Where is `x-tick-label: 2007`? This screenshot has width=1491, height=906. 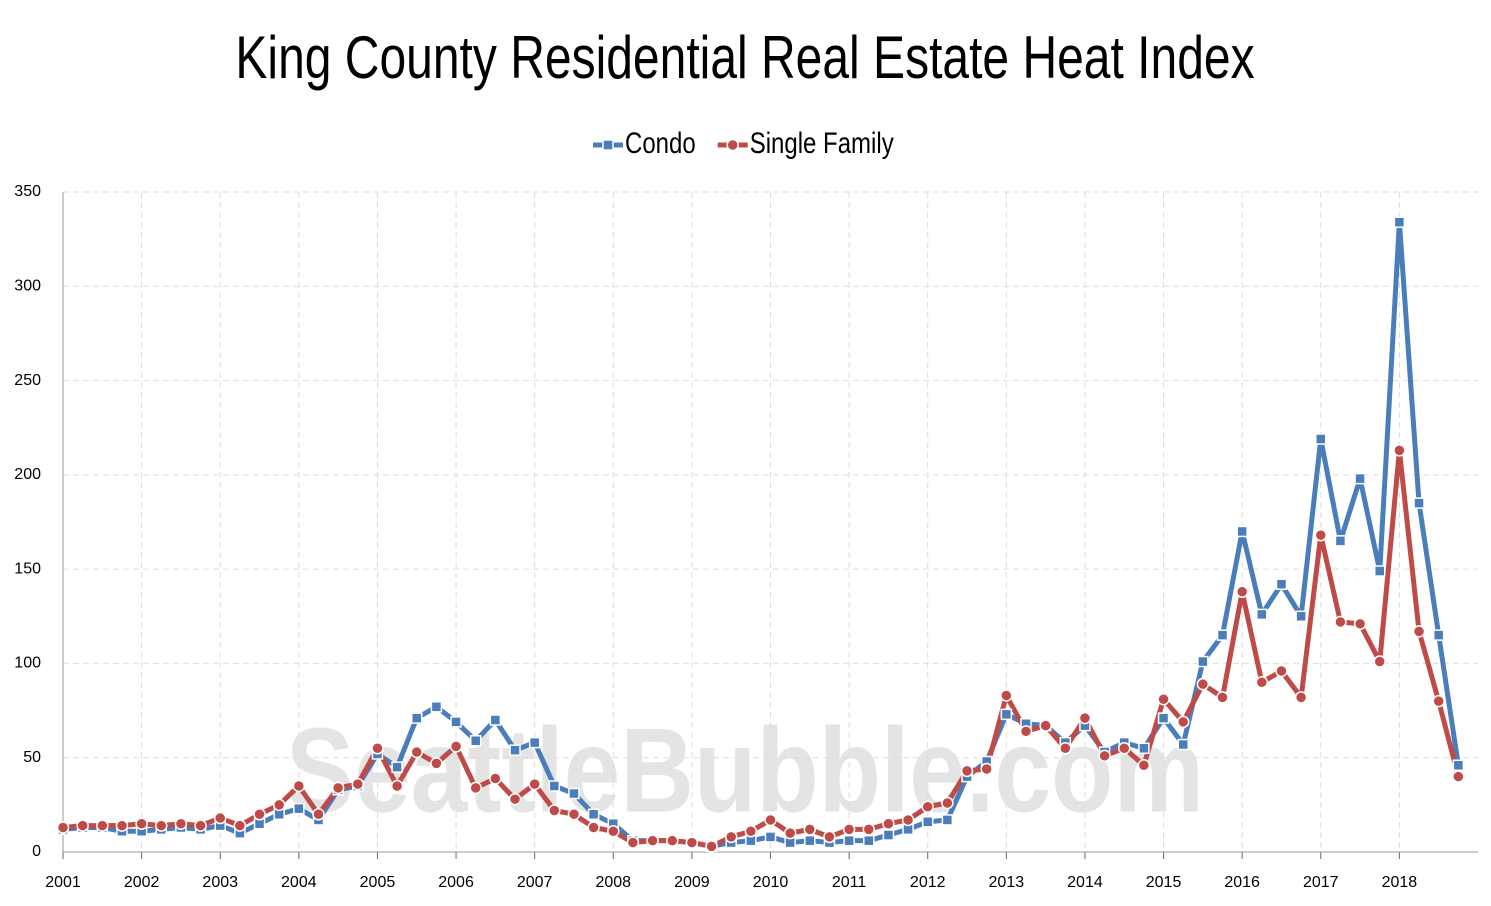
x-tick-label: 2007 is located at coordinates (535, 882).